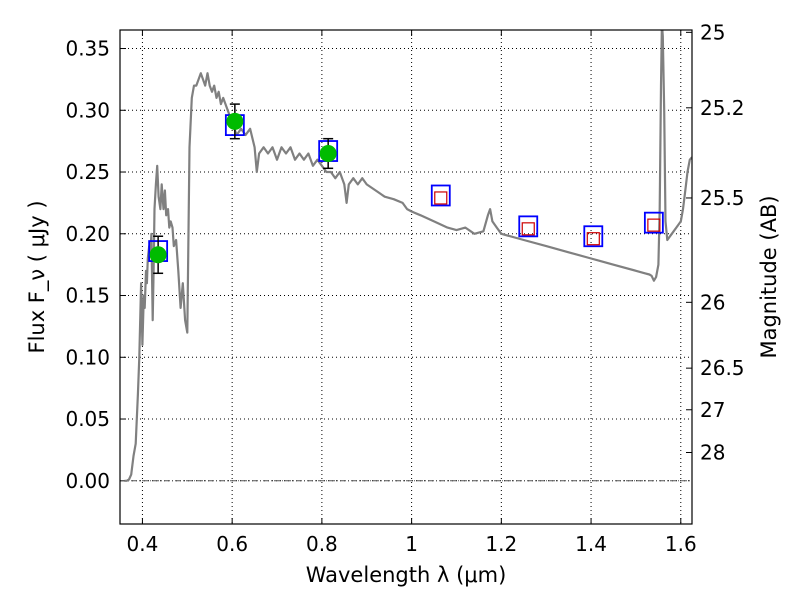  I want to click on y-tick-label: 0.15, so click(87, 296).